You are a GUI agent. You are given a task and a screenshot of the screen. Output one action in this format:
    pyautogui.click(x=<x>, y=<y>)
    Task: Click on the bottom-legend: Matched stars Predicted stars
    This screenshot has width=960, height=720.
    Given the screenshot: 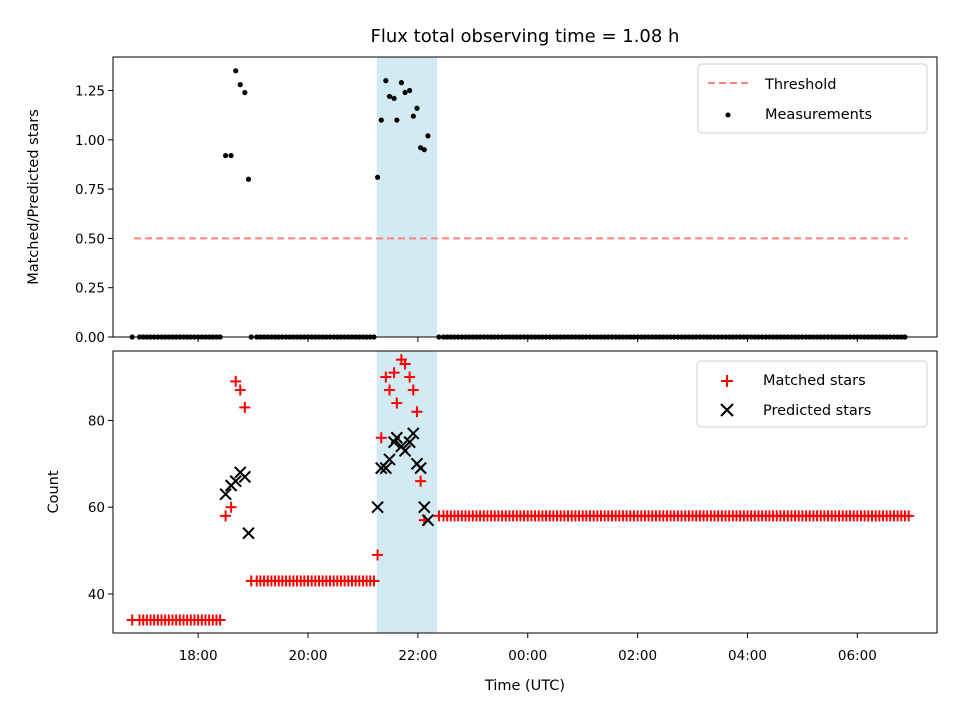 What is the action you would take?
    pyautogui.click(x=812, y=394)
    